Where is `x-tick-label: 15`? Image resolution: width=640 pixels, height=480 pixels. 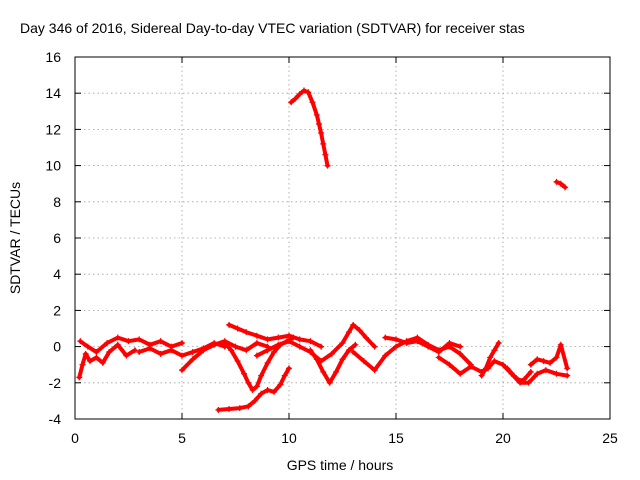 x-tick-label: 15 is located at coordinates (396, 438).